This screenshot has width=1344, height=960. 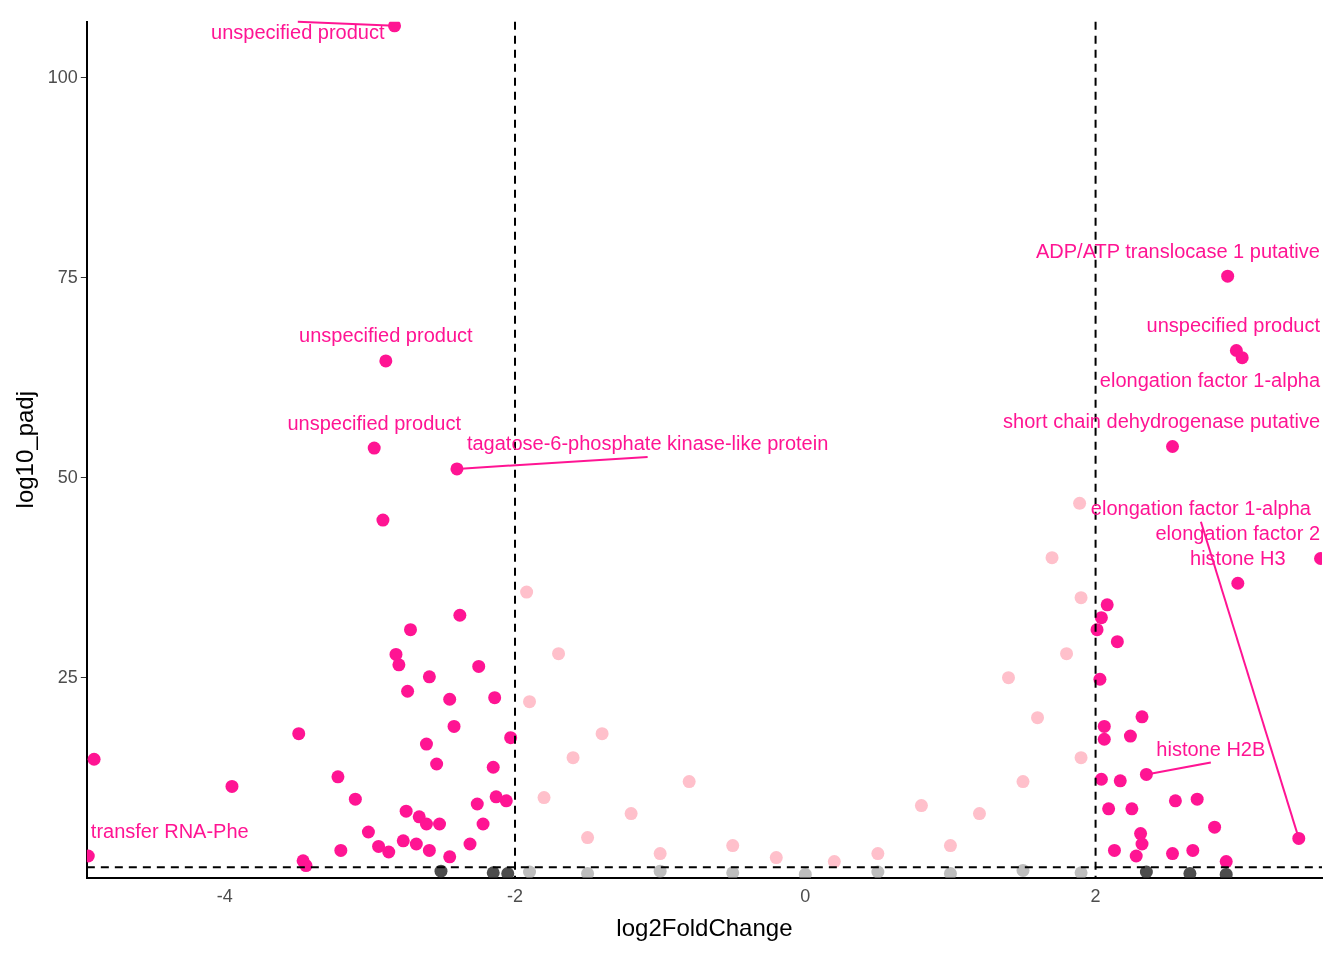 What do you see at coordinates (805, 896) in the screenshot?
I see `x-tick-label: 0` at bounding box center [805, 896].